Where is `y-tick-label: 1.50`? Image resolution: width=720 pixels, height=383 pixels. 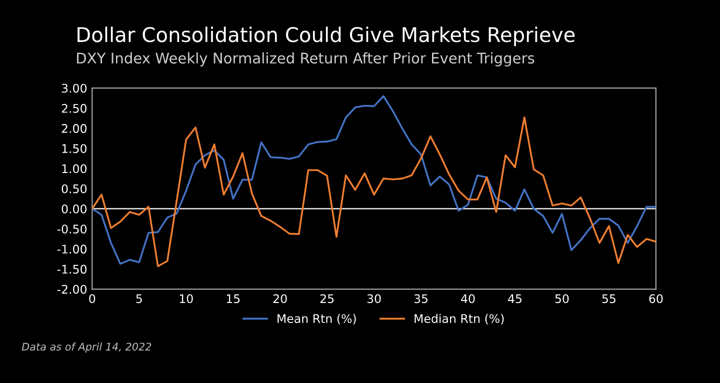
y-tick-label: 1.50 is located at coordinates (74, 149).